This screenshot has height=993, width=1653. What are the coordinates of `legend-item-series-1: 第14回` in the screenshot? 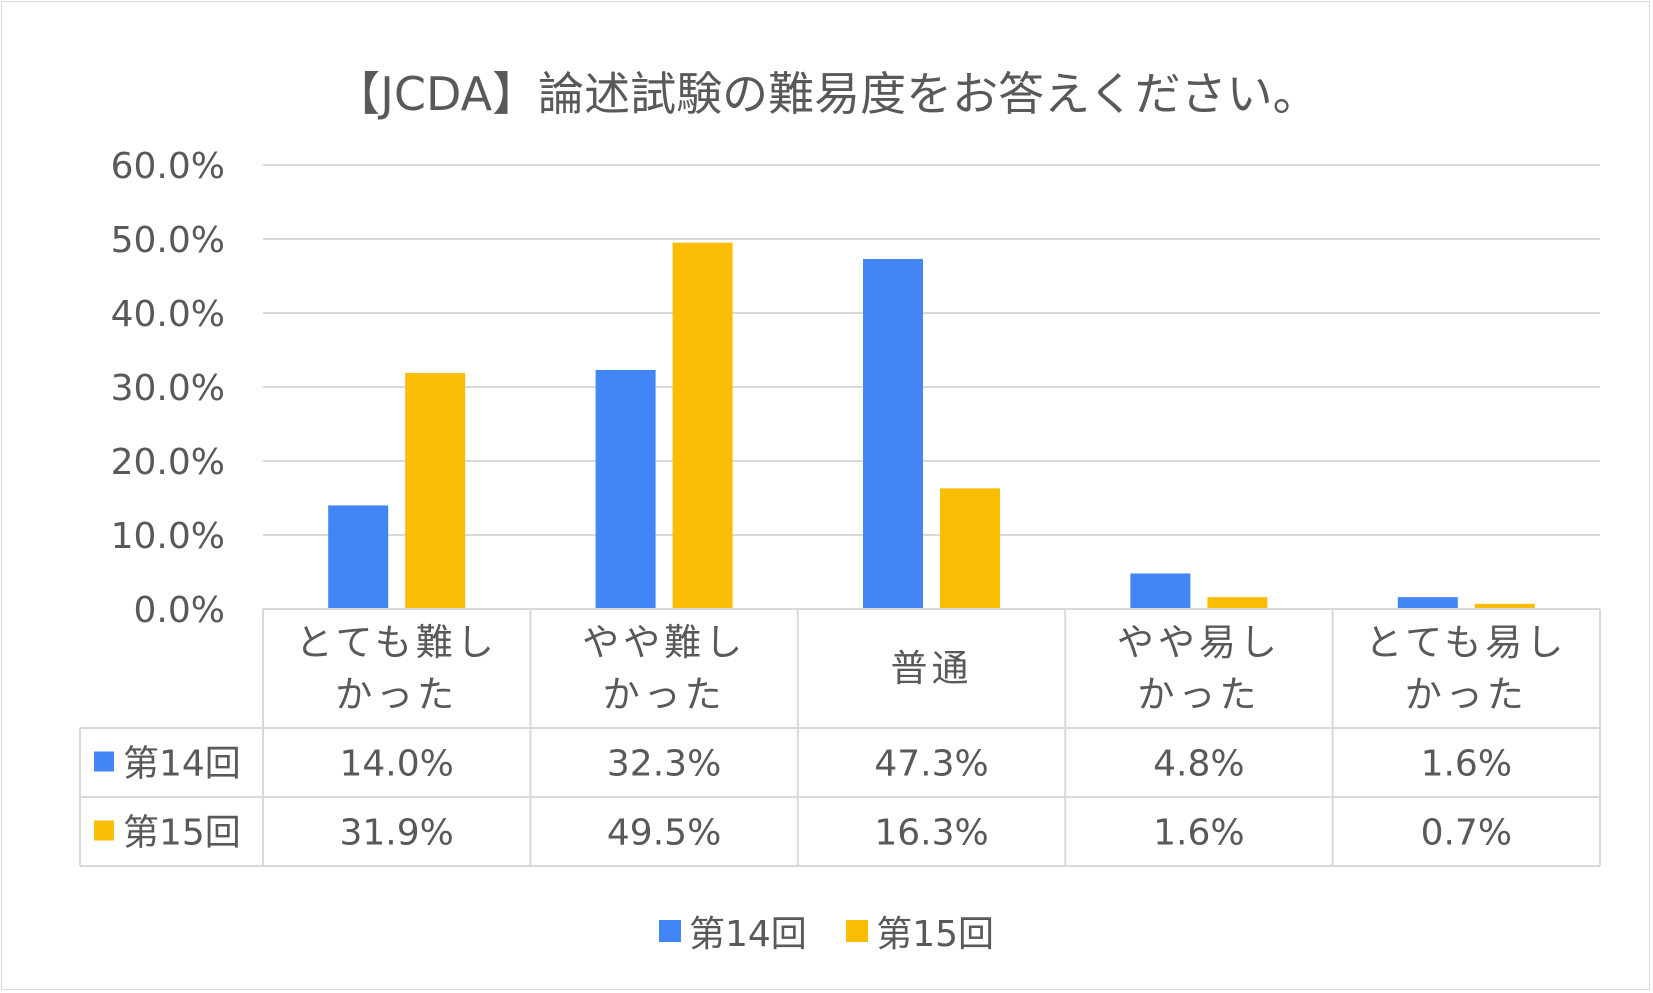 It's located at (732, 931).